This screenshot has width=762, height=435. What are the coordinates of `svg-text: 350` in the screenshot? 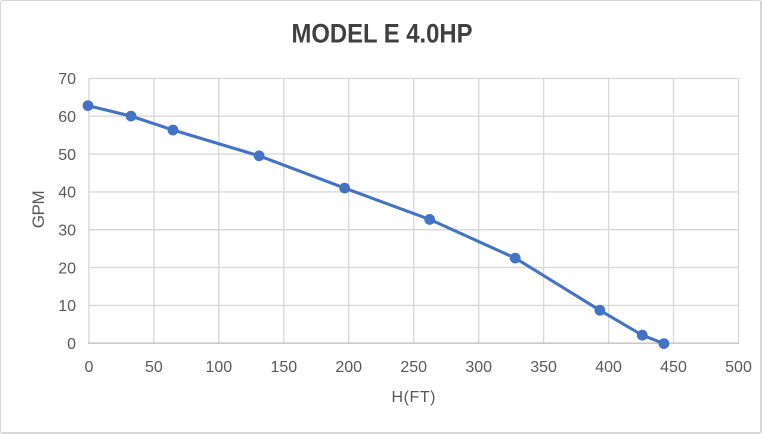 It's located at (543, 367).